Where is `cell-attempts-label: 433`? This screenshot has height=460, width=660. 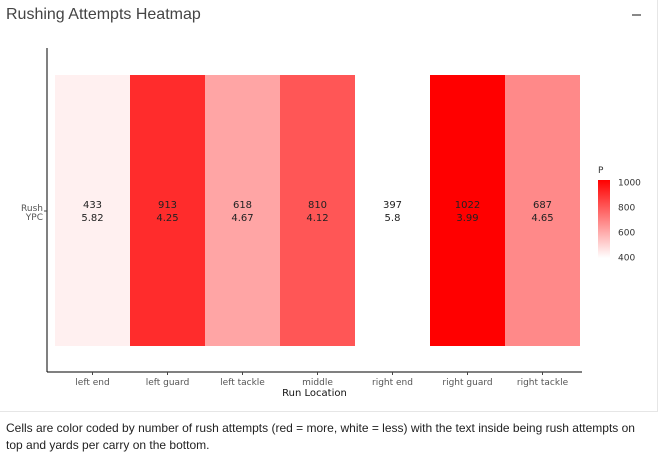 cell-attempts-label: 433 is located at coordinates (92, 205).